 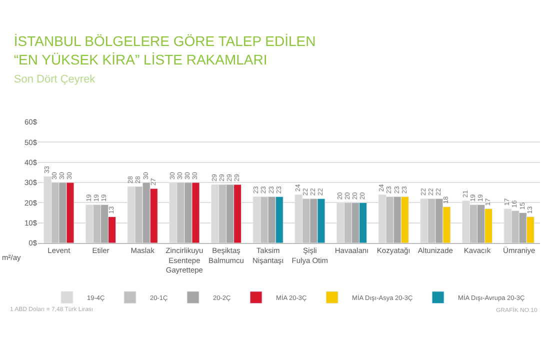 I want to click on chart-title: İSTANBUL BÖLGELERE GÖRE TALEP EDİLEN “EN YÜKSEK KİRA” LİSTE RAKAMLARI, so click(x=165, y=50).